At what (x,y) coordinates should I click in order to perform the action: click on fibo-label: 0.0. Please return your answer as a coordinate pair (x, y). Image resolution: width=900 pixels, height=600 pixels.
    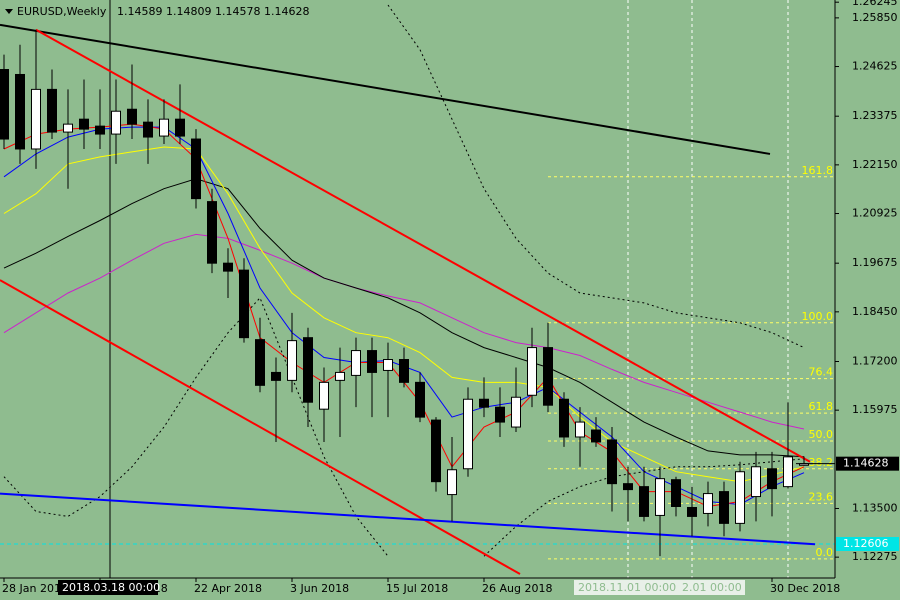
    Looking at the image, I should click on (825, 552).